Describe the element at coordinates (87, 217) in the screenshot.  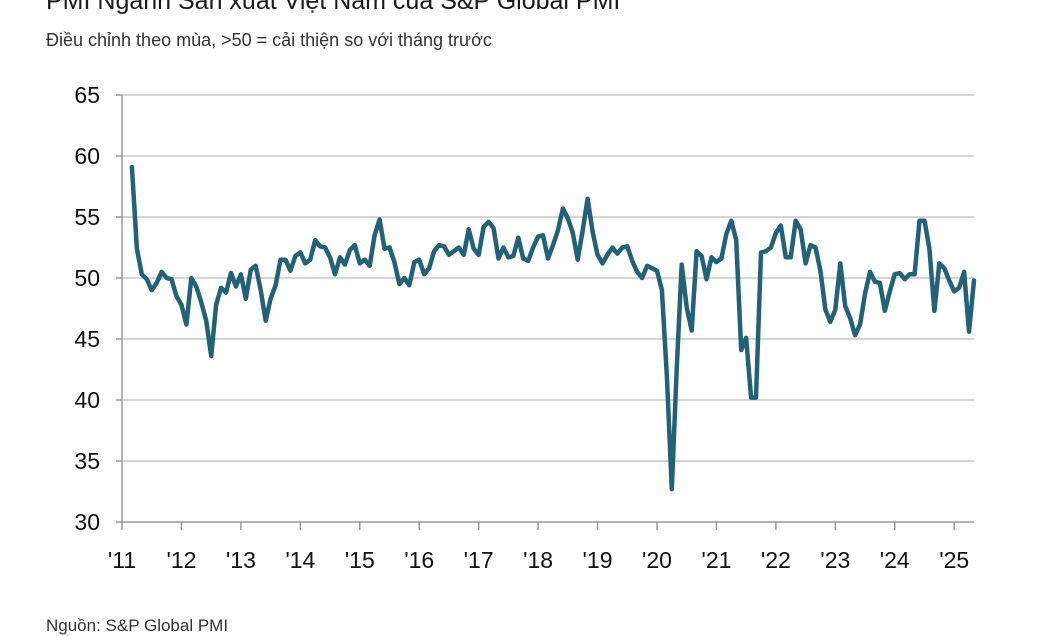
I see `y-tick-label: 55` at that location.